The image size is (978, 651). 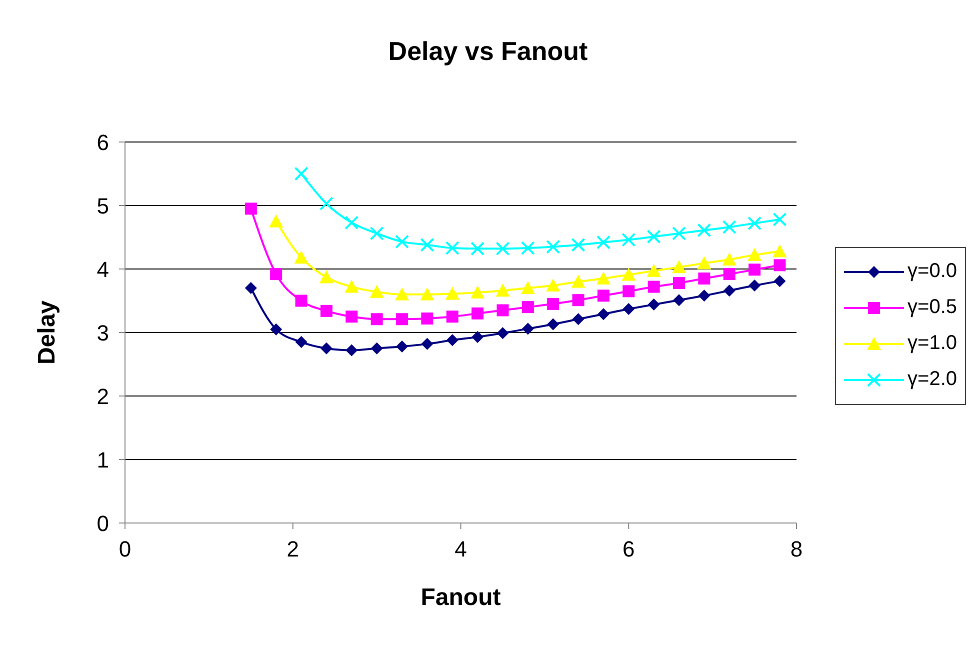 What do you see at coordinates (102, 459) in the screenshot?
I see `y-tick-label: 1` at bounding box center [102, 459].